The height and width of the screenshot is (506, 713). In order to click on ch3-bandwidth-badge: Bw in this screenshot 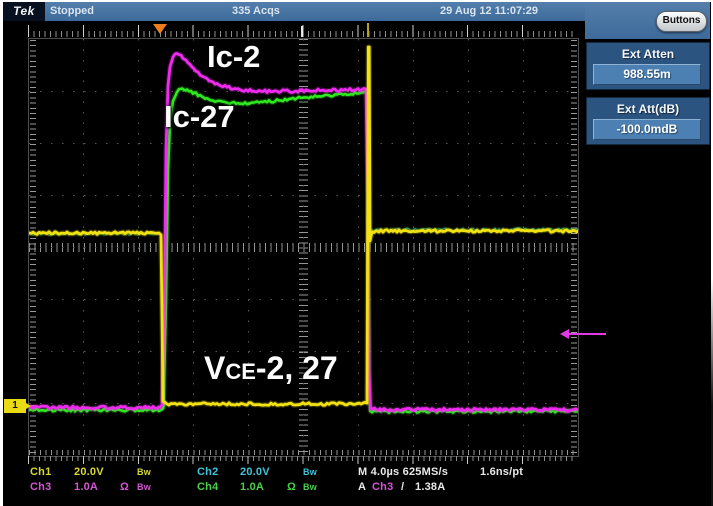, I will do `click(144, 487)`.